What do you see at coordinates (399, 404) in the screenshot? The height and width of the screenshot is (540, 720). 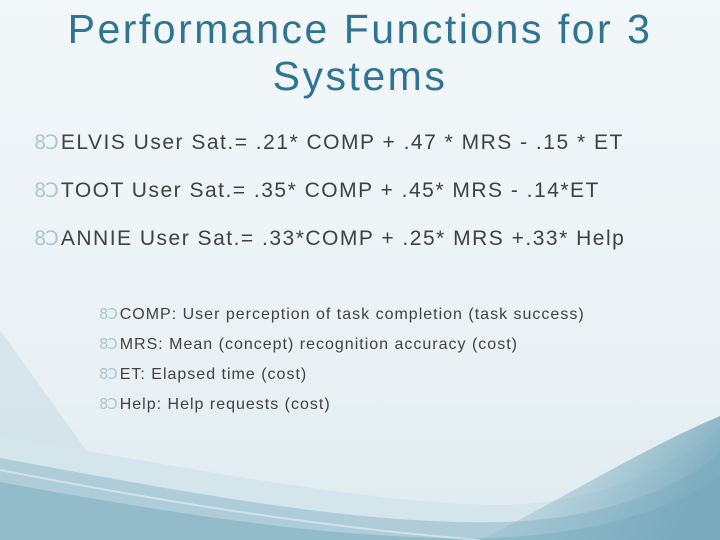 I see `sub-bullet-help: 8Ɔ Help: Help requests (cost)` at bounding box center [399, 404].